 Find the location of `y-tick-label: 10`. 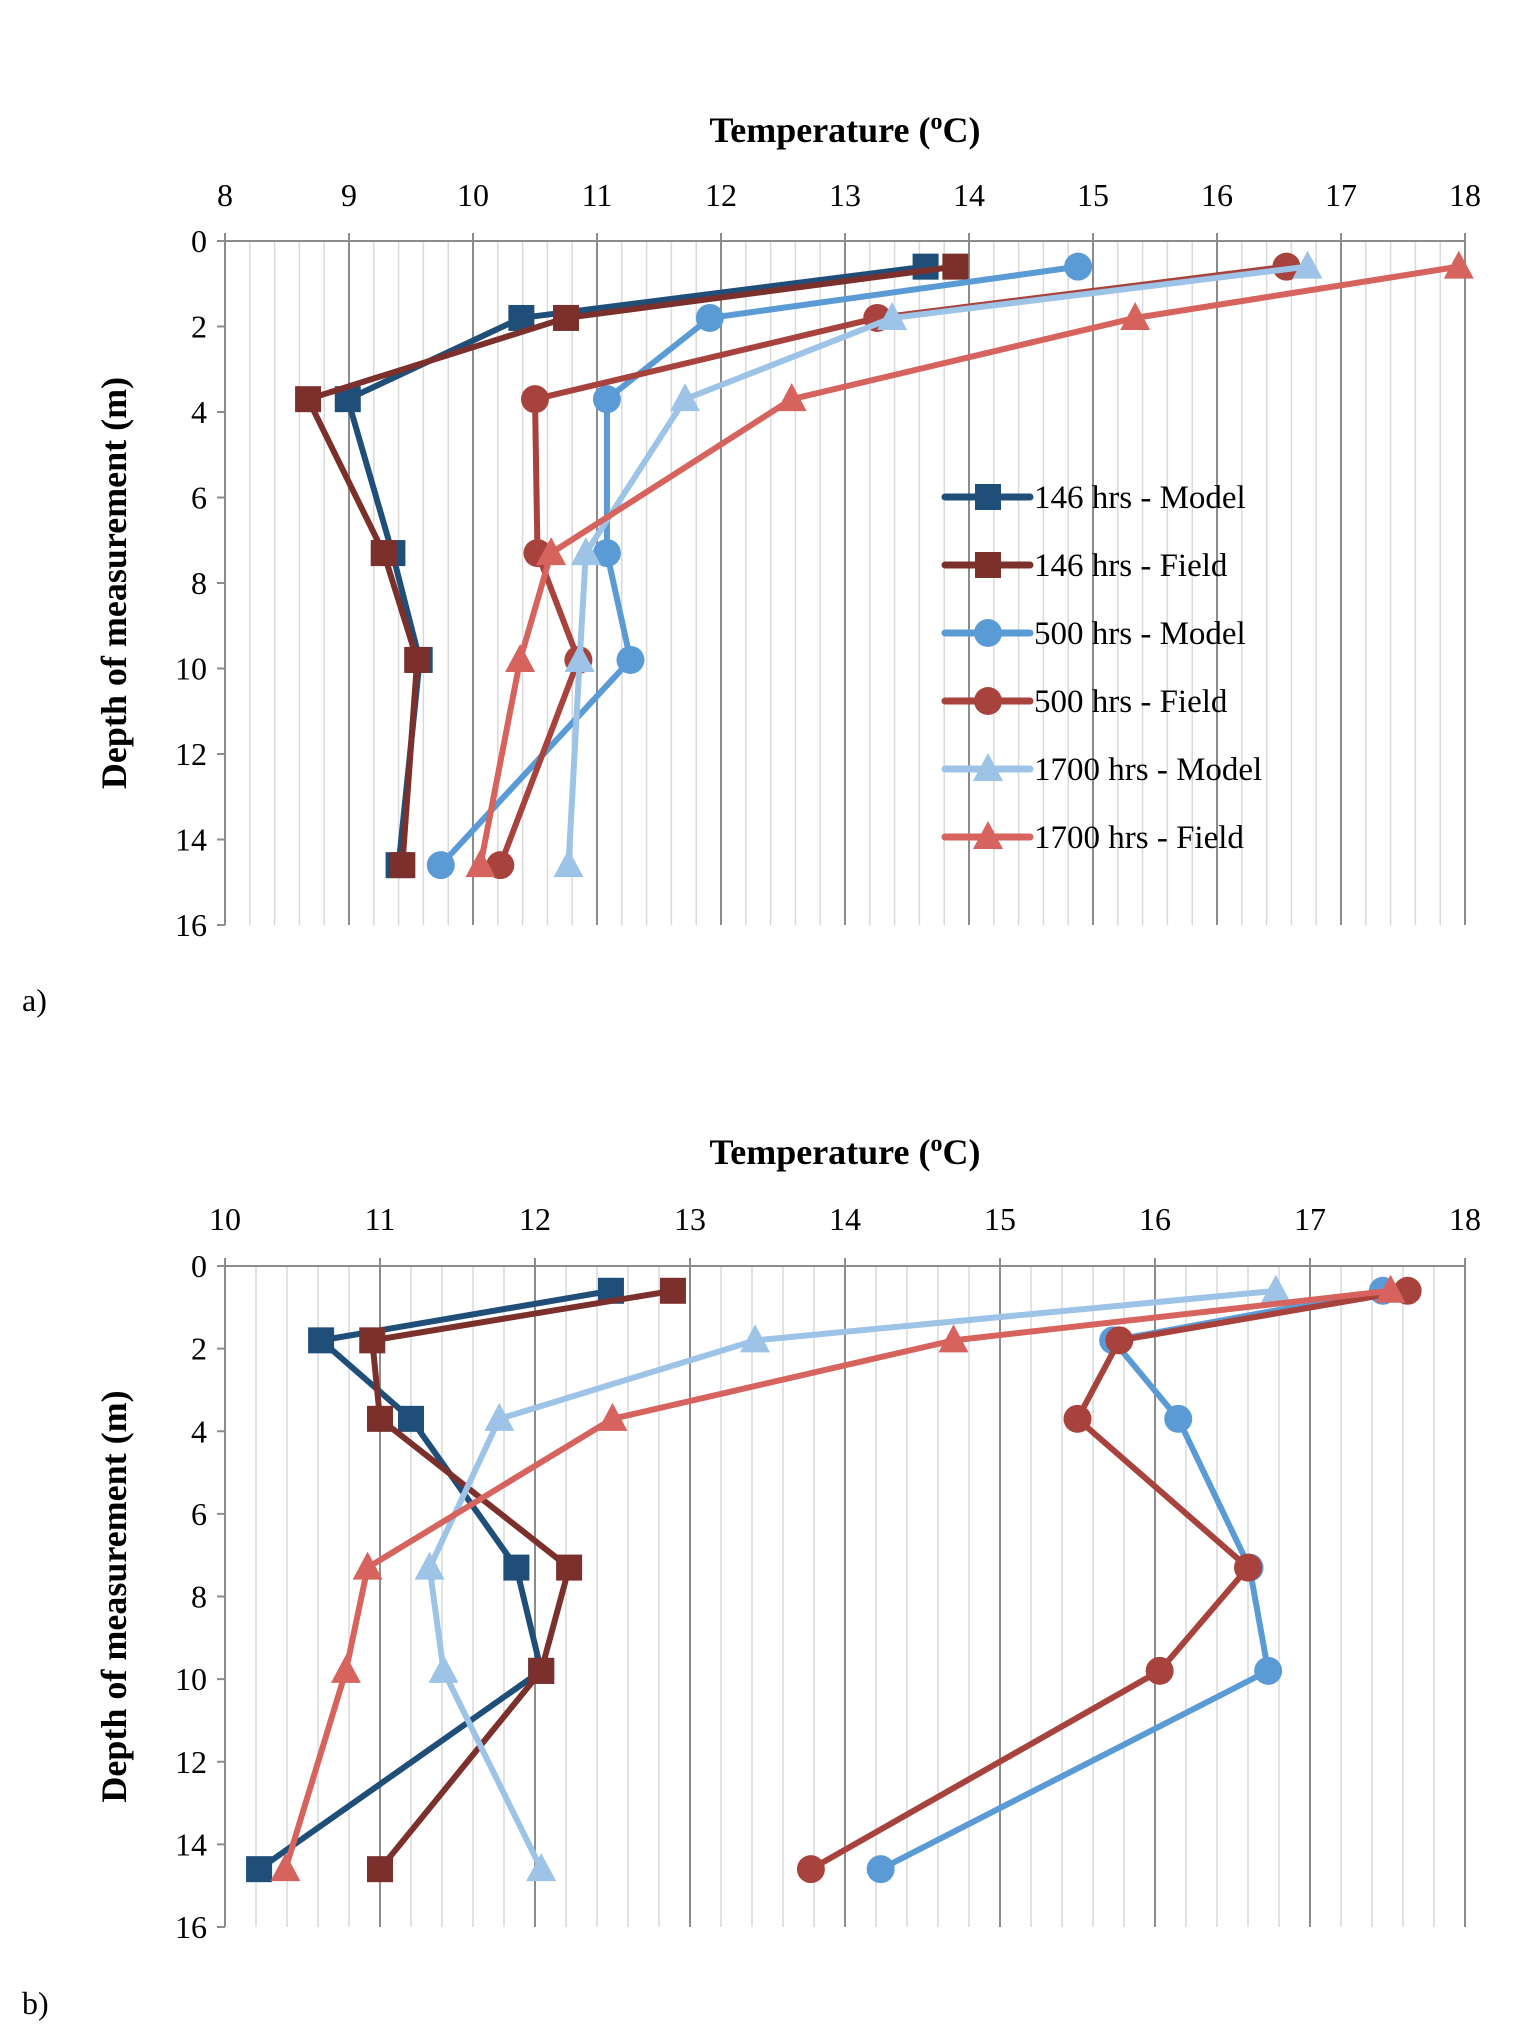

y-tick-label: 10 is located at coordinates (191, 1679).